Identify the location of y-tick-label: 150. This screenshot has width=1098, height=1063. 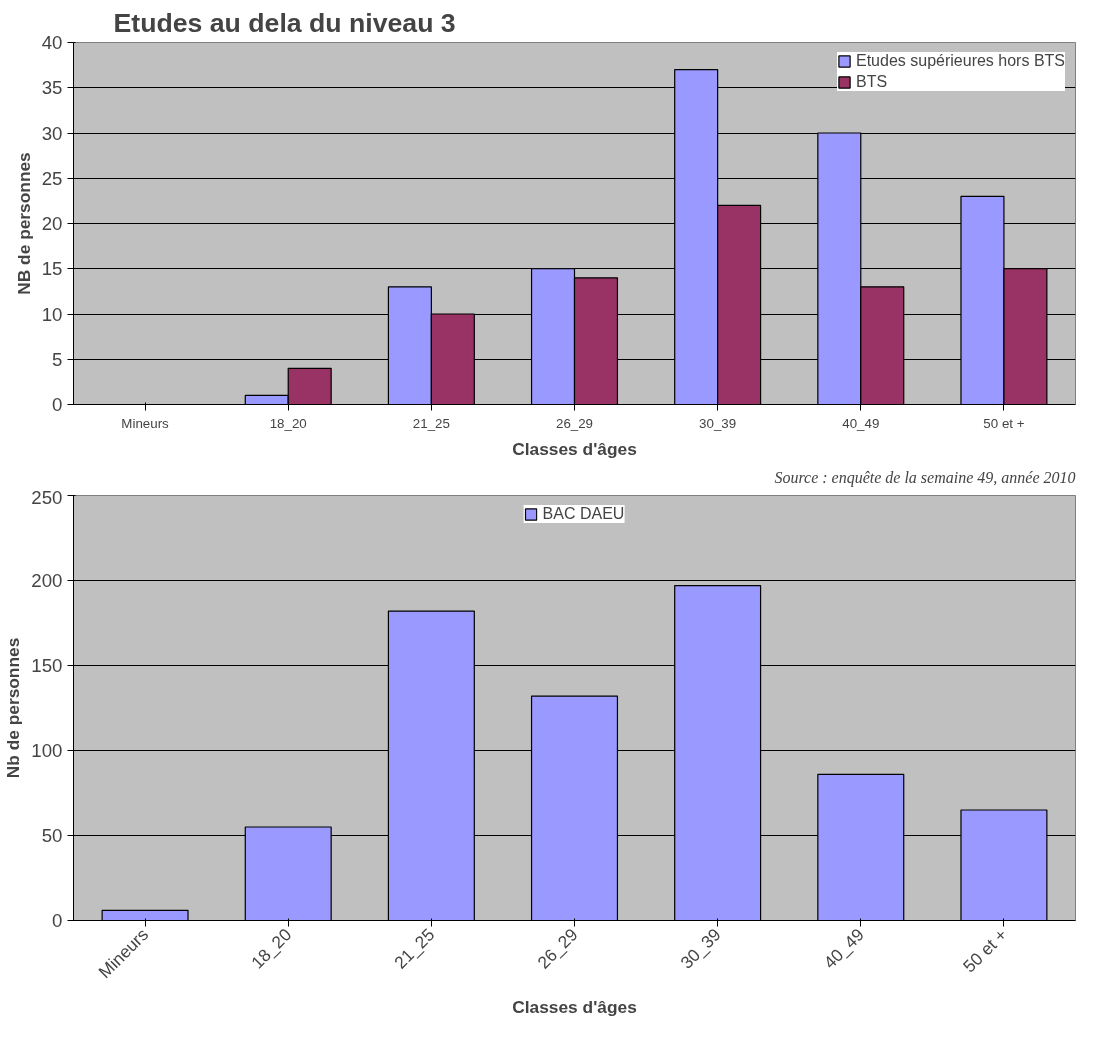
(47, 665).